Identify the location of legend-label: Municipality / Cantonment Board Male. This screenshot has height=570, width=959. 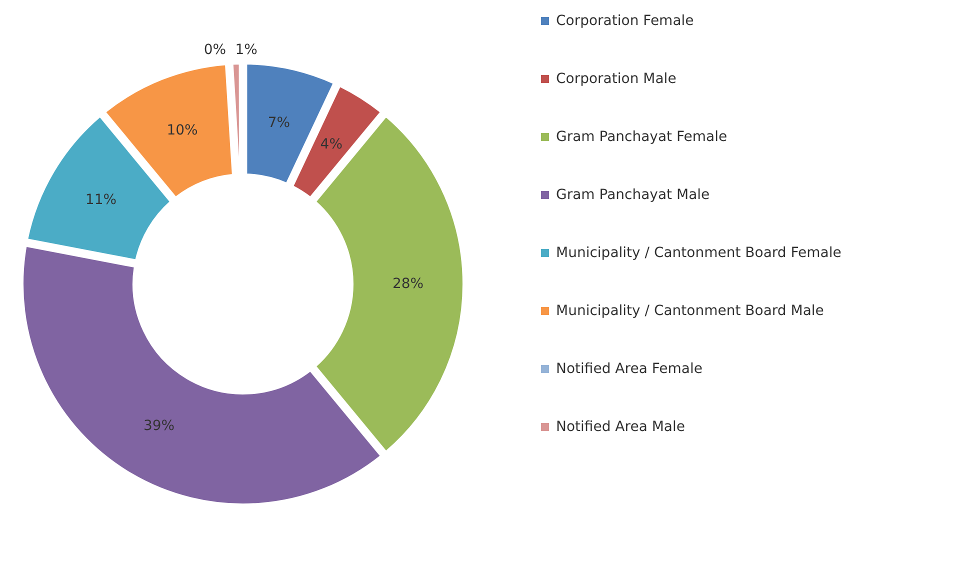
(690, 311).